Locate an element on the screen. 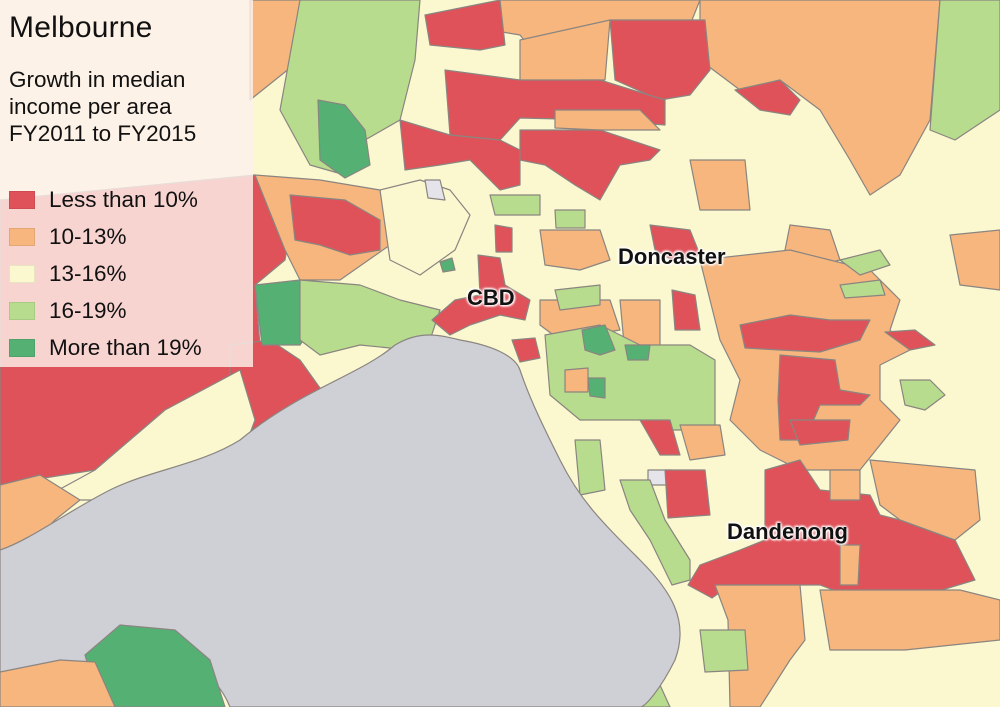 The image size is (1000, 707). subtitle-line: Growth in median is located at coordinates (97, 79).